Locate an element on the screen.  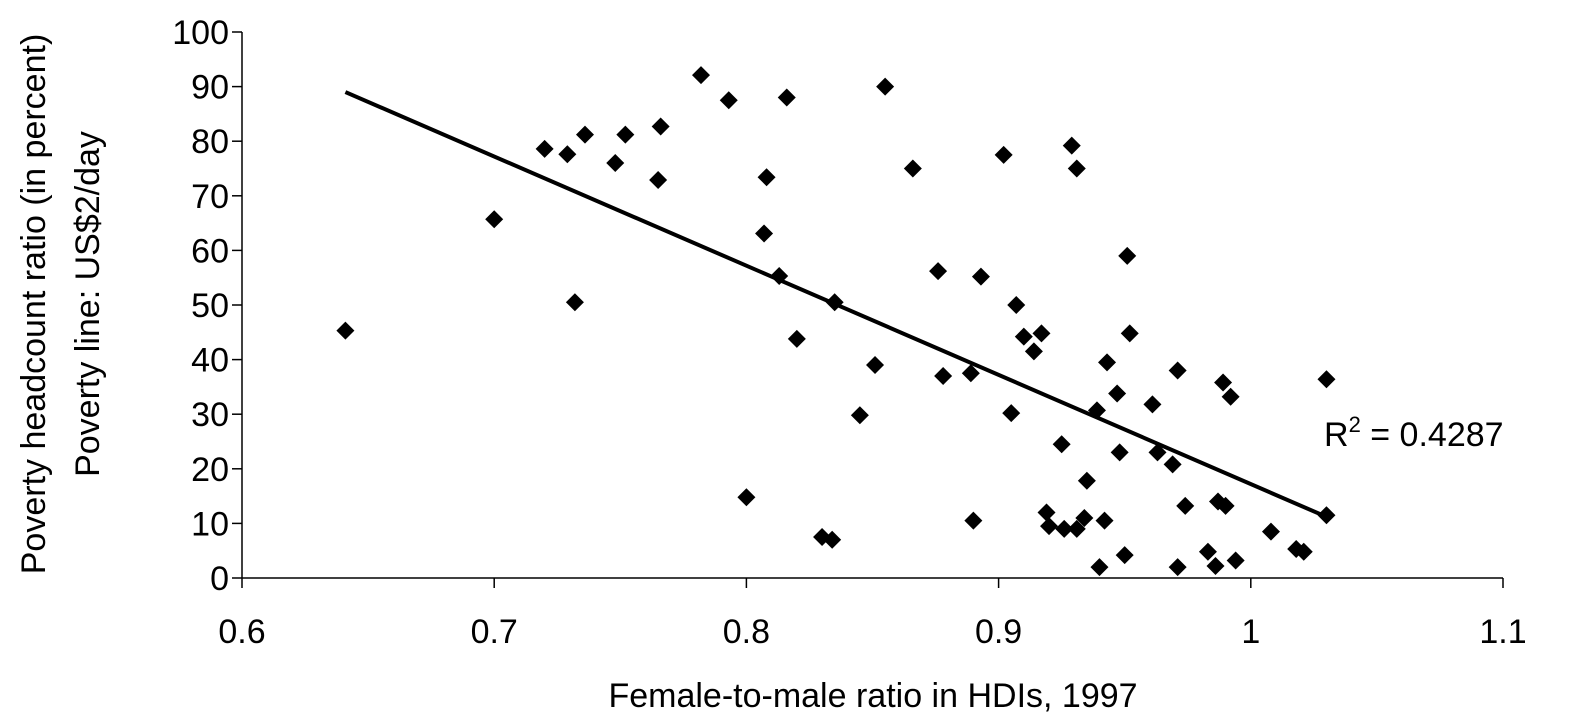
x-tick-label: 0.9 is located at coordinates (998, 632).